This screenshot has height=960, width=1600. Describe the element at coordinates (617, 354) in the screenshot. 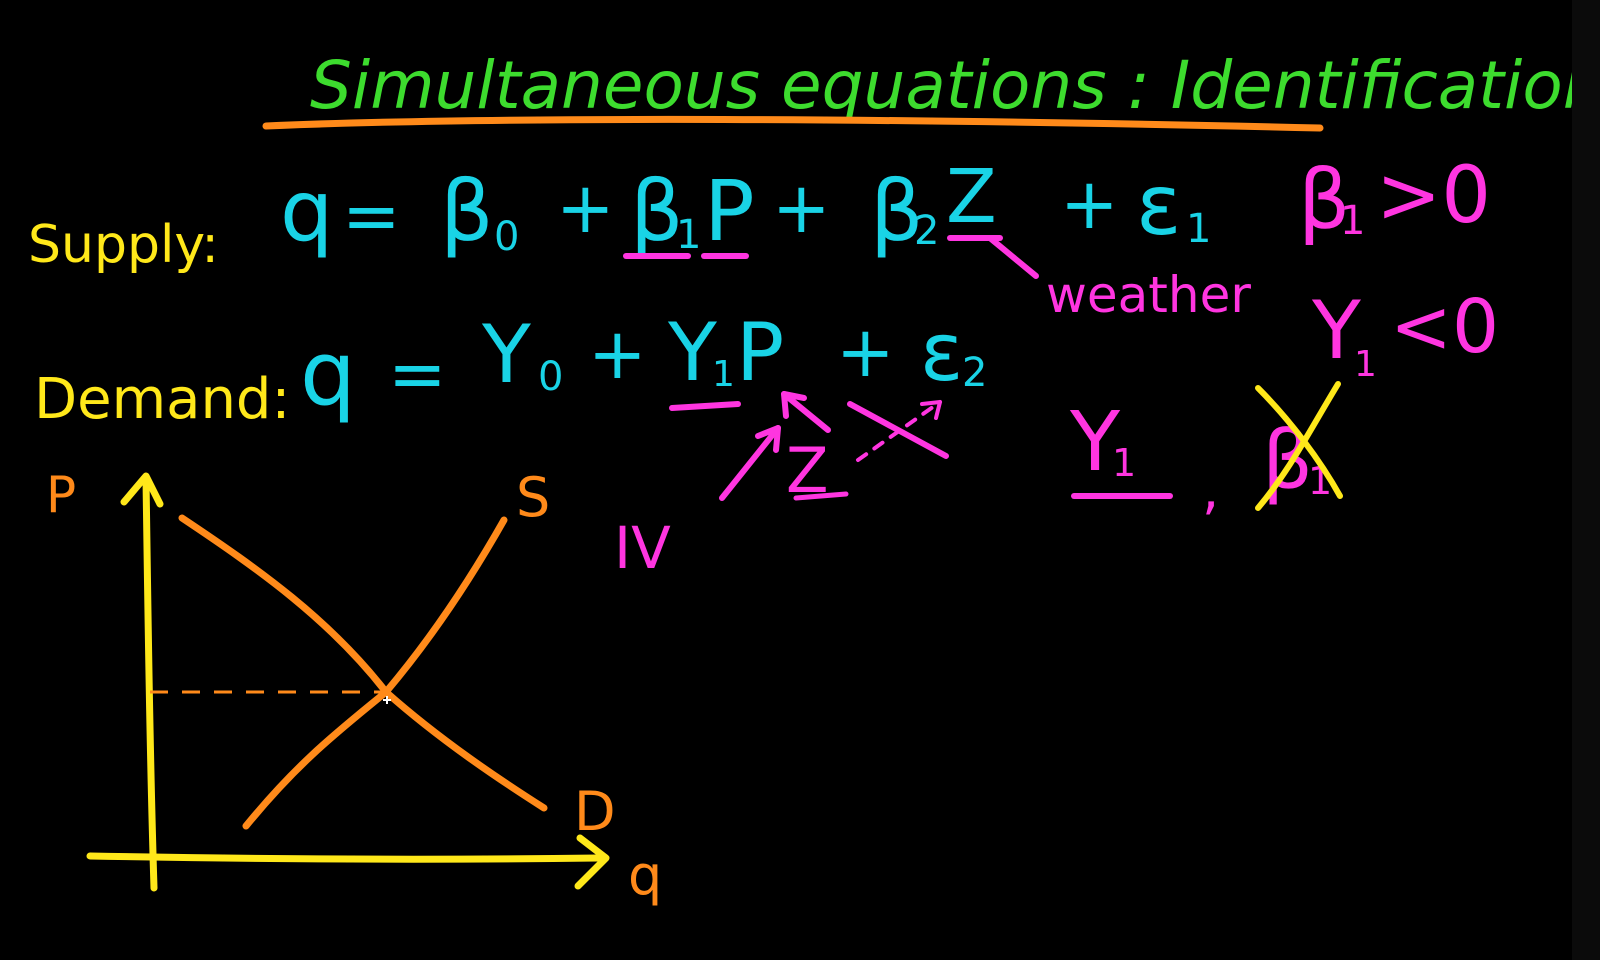

I see `demand-plus-1: +` at that location.